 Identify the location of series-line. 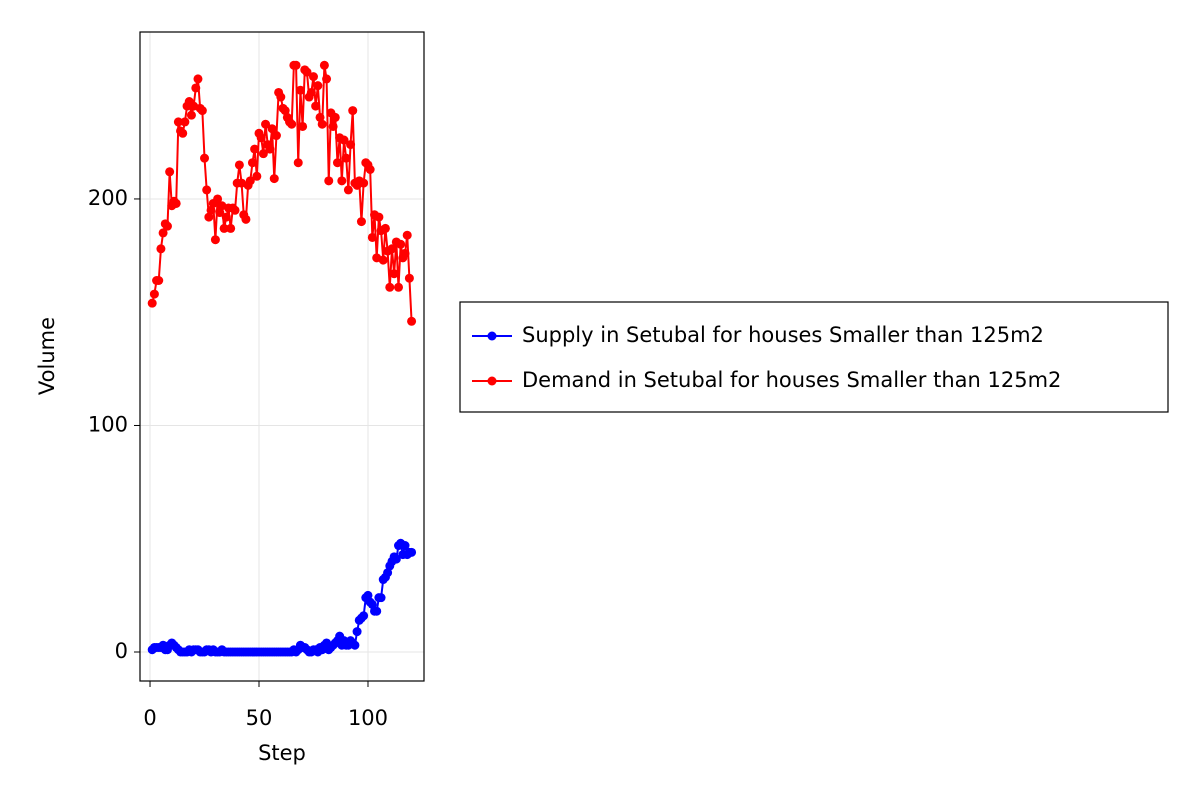
(281, 597).